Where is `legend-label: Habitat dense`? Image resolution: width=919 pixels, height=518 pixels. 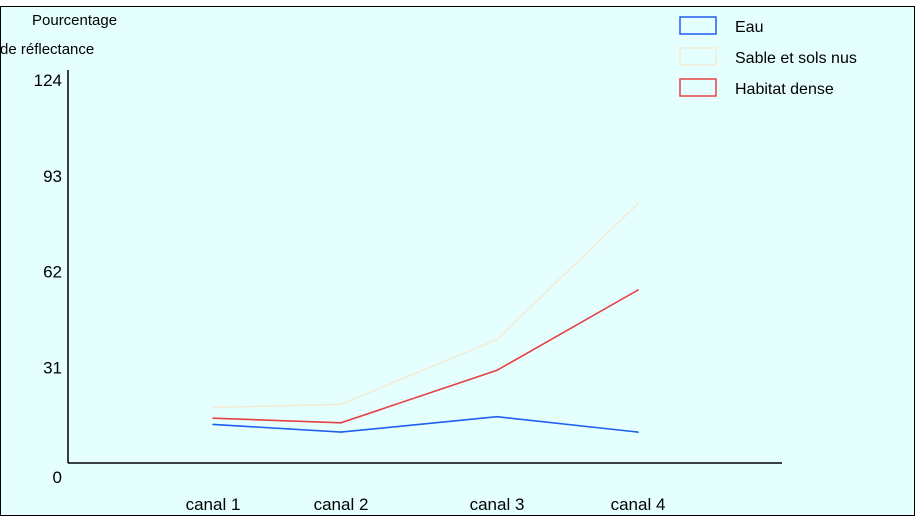
legend-label: Habitat dense is located at coordinates (784, 89).